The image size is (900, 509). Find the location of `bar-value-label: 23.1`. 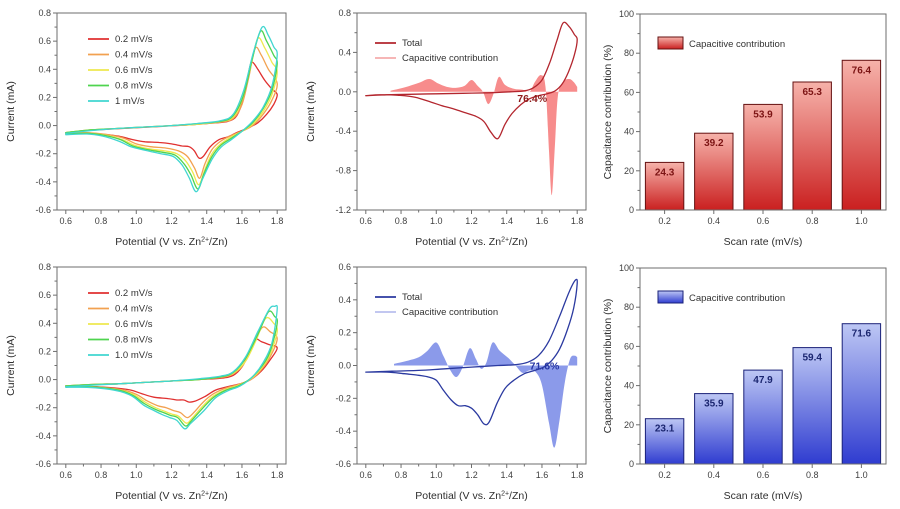

bar-value-label: 23.1 is located at coordinates (665, 429).